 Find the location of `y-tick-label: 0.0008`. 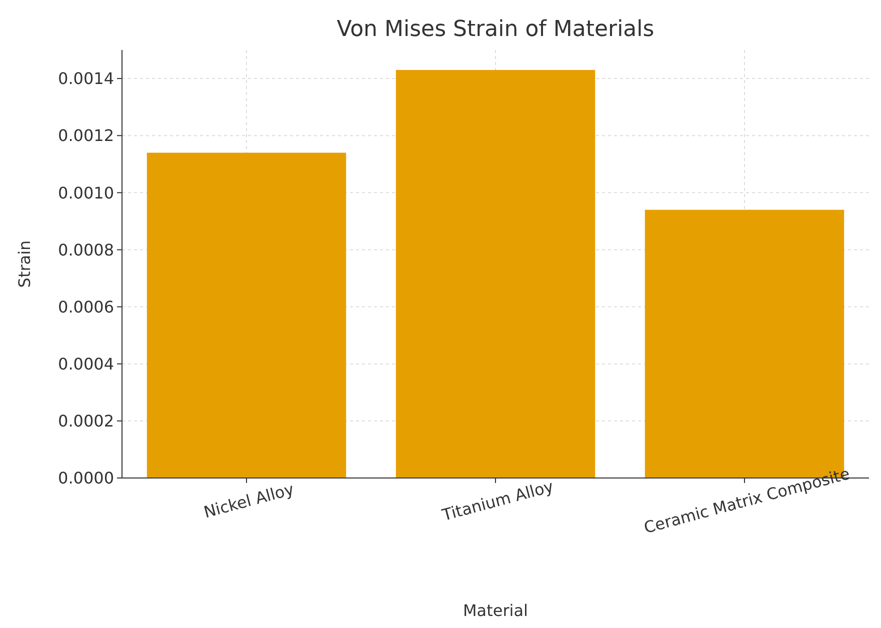

y-tick-label: 0.0008 is located at coordinates (86, 250).